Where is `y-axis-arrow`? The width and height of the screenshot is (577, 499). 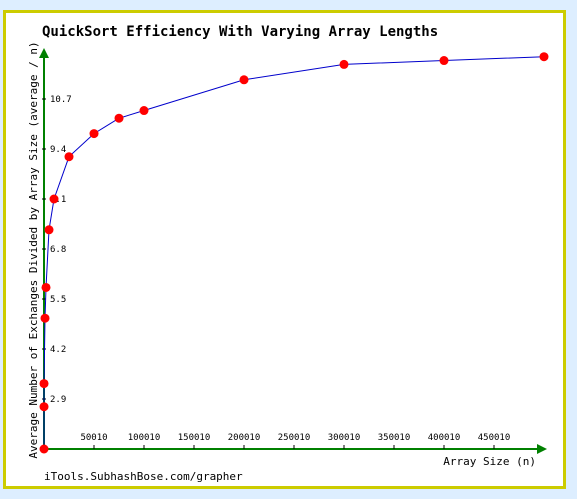 y-axis-arrow is located at coordinates (44, 53).